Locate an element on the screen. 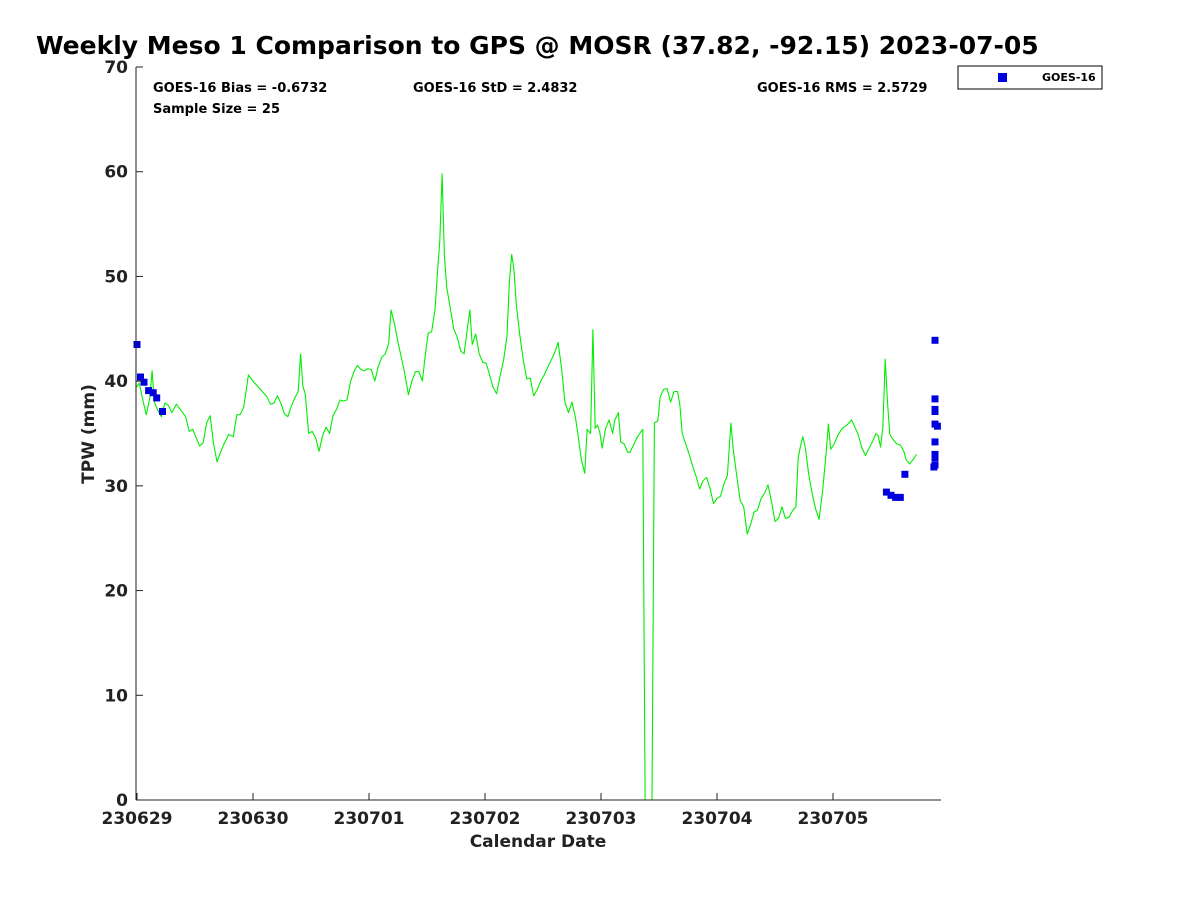 The height and width of the screenshot is (900, 1200). x-tick-label: 230701 is located at coordinates (369, 819).